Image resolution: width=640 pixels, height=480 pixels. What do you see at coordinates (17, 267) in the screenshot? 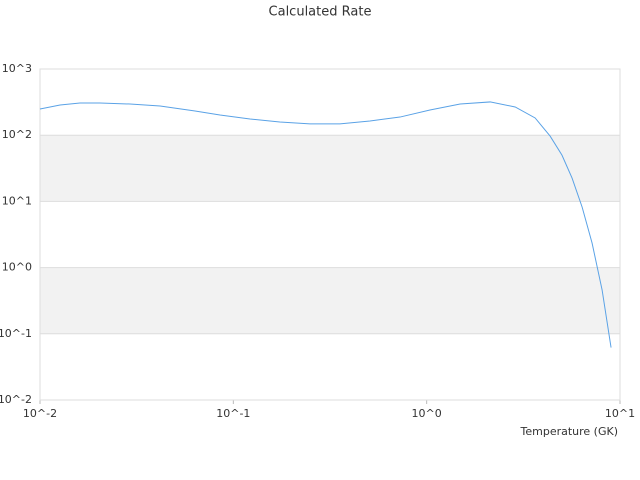
I see `y-tick-label: 10^0` at bounding box center [17, 267].